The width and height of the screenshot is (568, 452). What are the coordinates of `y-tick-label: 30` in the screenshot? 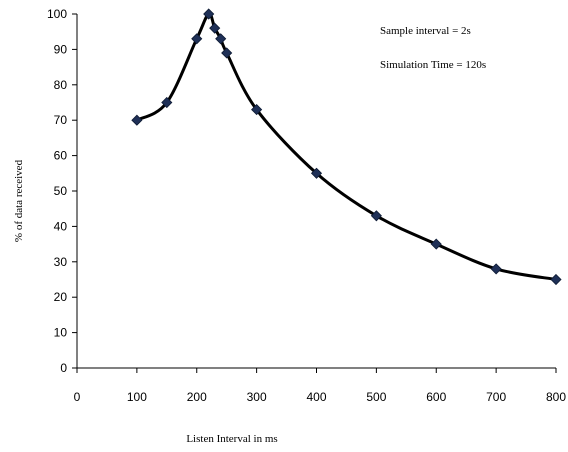 It's located at (61, 262).